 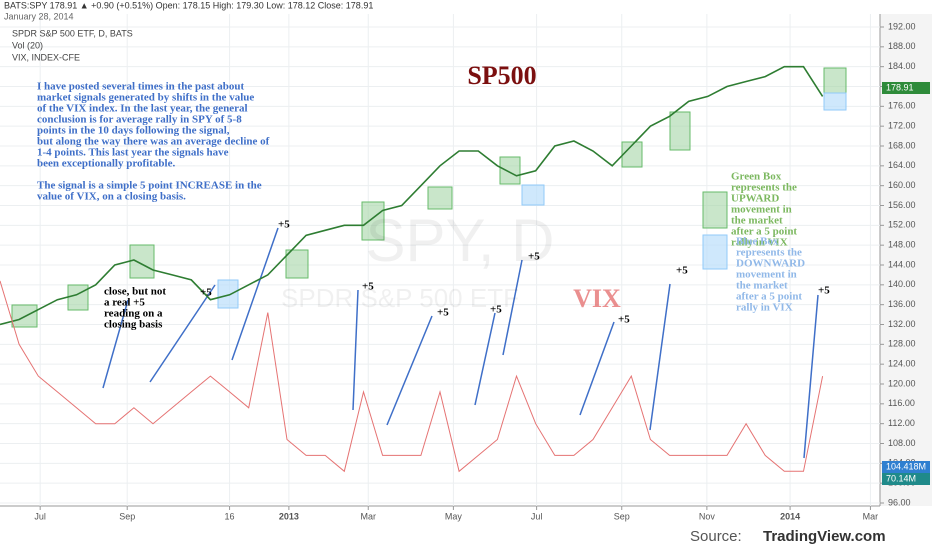 I want to click on y-tick-label: 120.00, so click(x=902, y=383).